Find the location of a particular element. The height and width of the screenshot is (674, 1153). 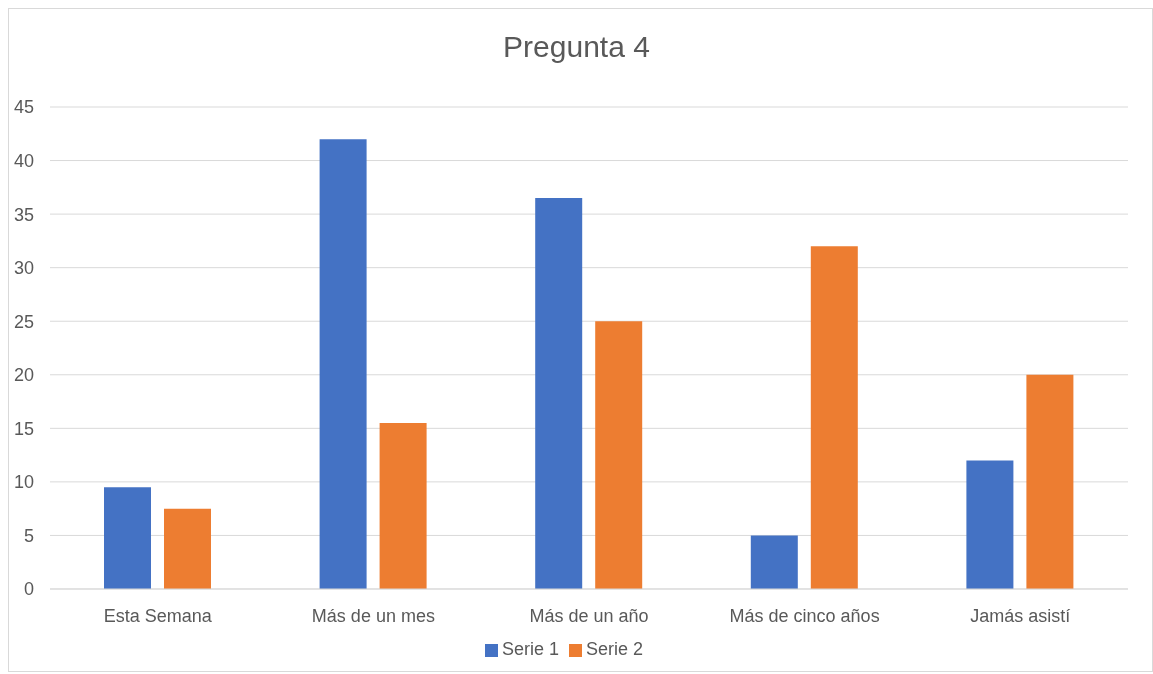

y-tick-label: 45 is located at coordinates (23, 107).